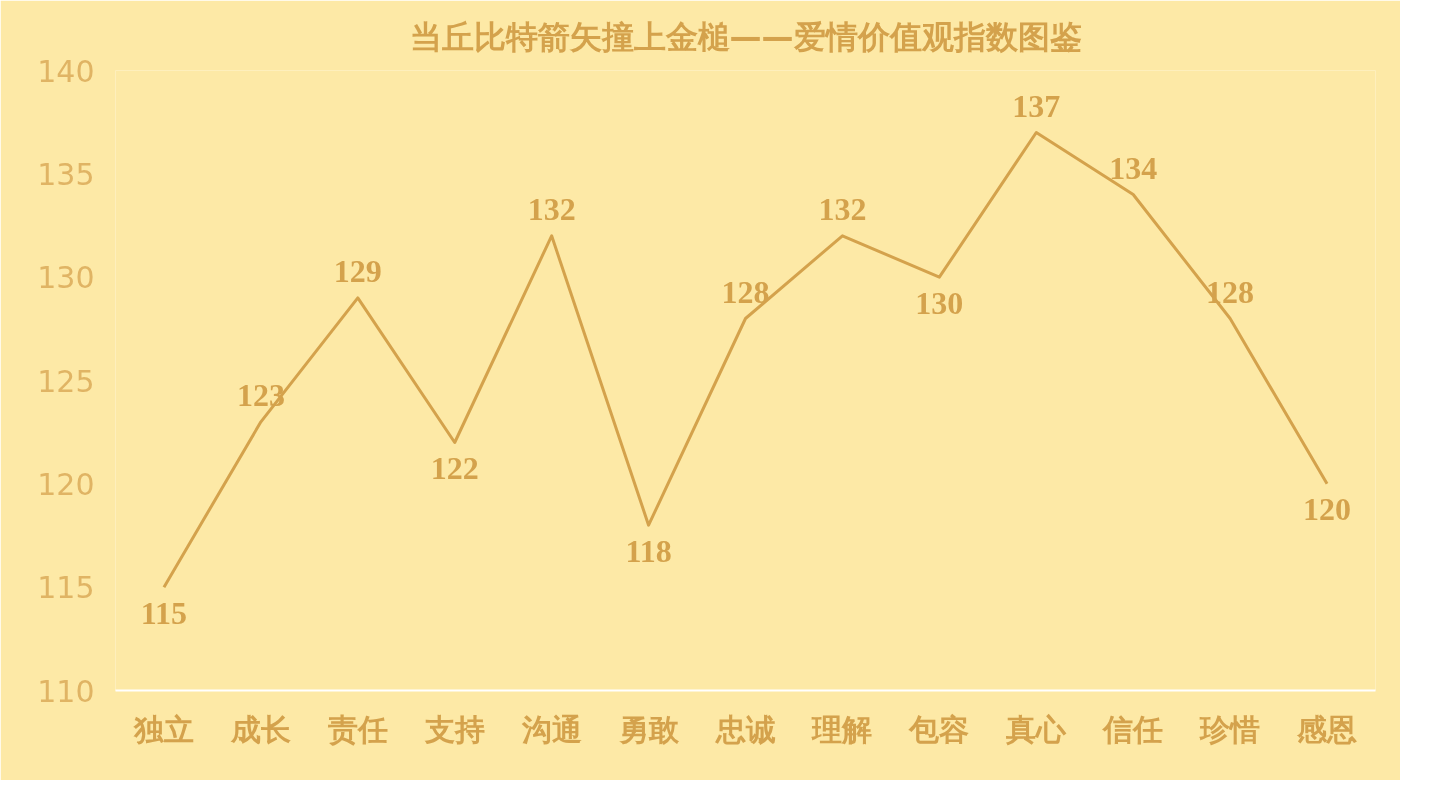  Describe the element at coordinates (66, 71) in the screenshot. I see `y-tick-label: 140` at that location.